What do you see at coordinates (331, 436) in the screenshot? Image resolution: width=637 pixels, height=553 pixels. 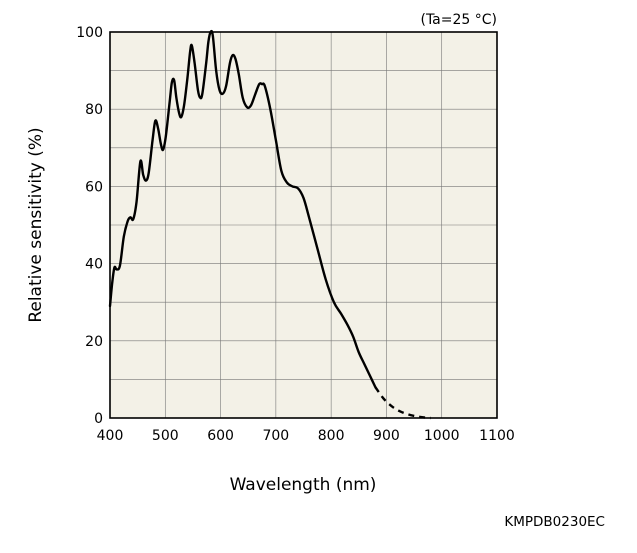 I see `x-tick-label: 800` at bounding box center [331, 436].